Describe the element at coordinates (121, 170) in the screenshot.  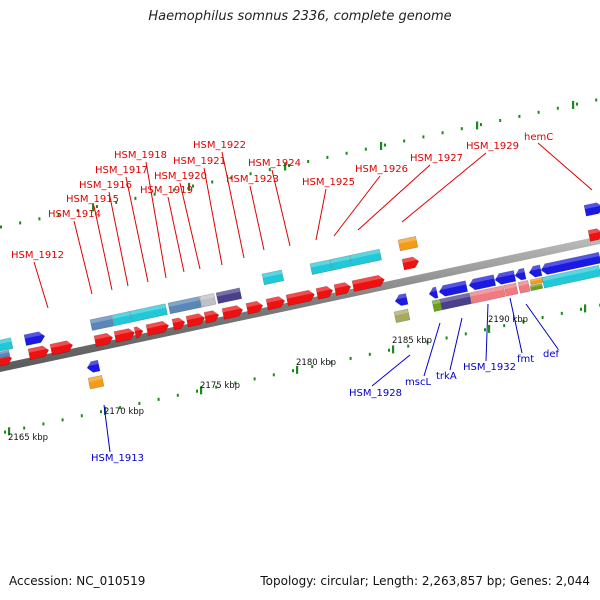
I see `gene-label: HSM_1917` at that location.